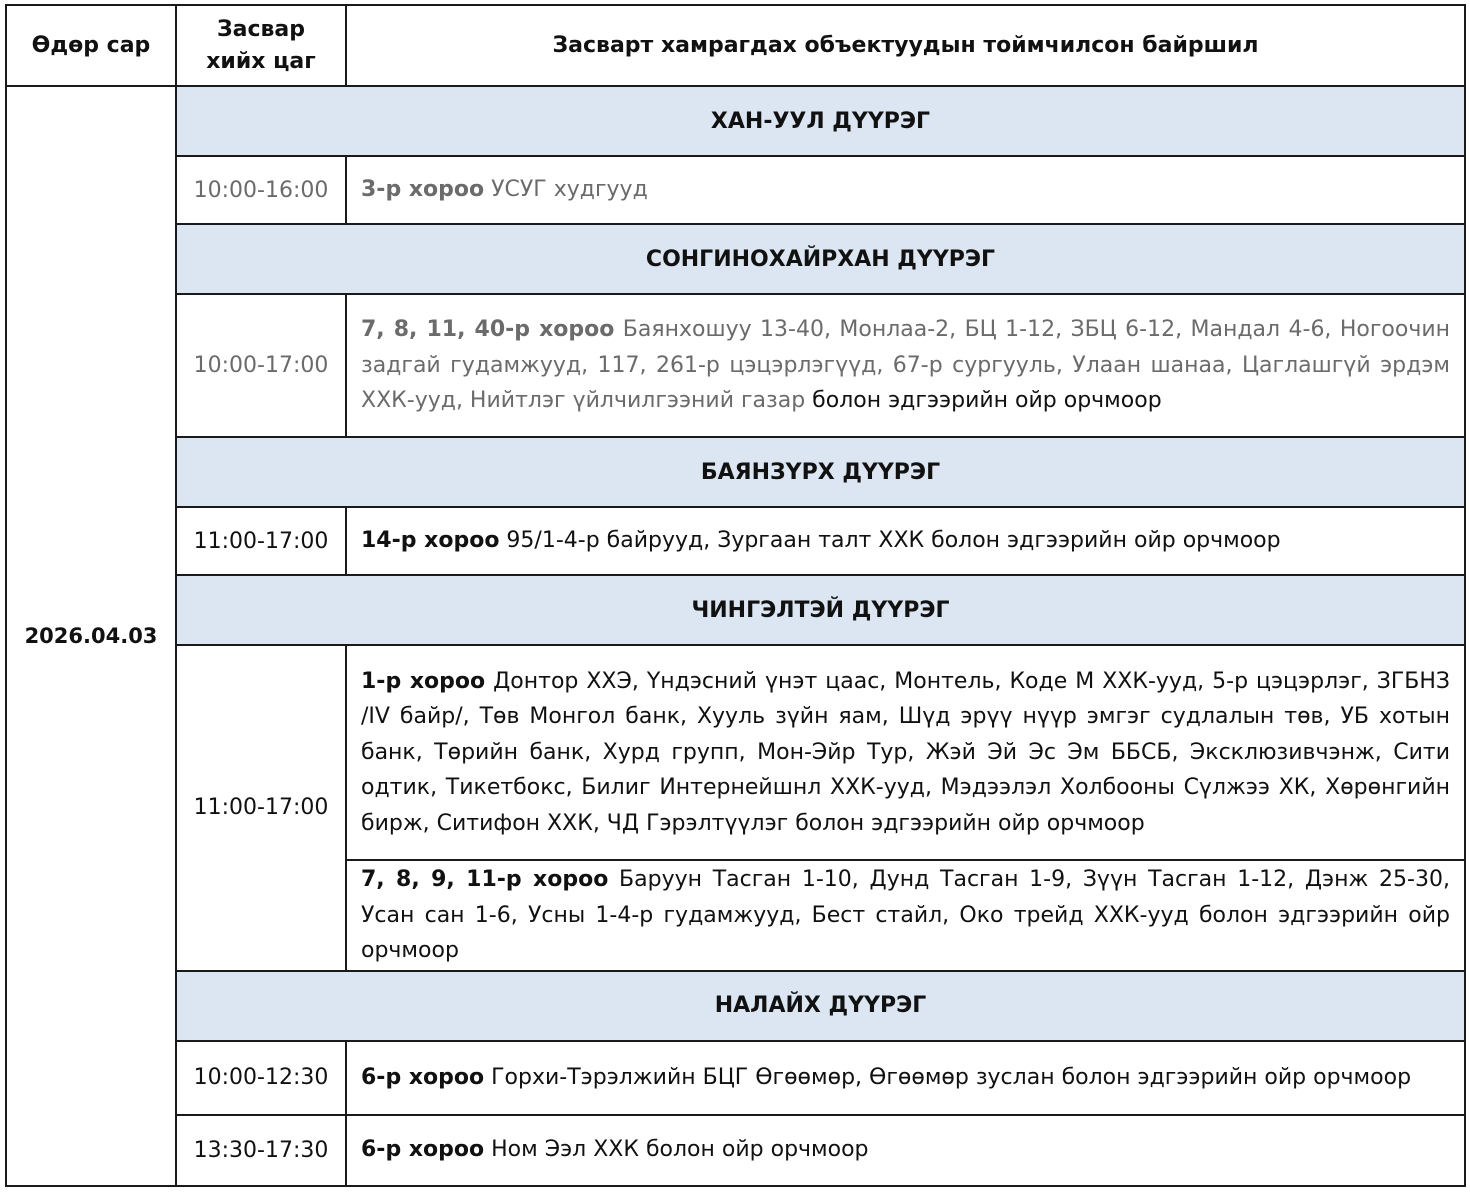  What do you see at coordinates (261, 365) in the screenshot?
I see `time-cell: 10:00-17:00` at bounding box center [261, 365].